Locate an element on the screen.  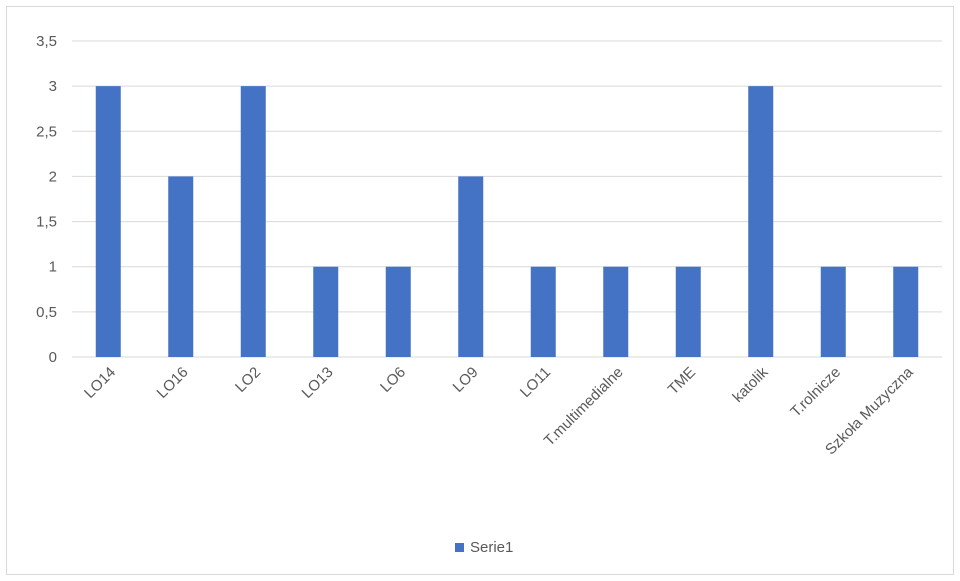
x-tick-label: LO2 is located at coordinates (248, 380).